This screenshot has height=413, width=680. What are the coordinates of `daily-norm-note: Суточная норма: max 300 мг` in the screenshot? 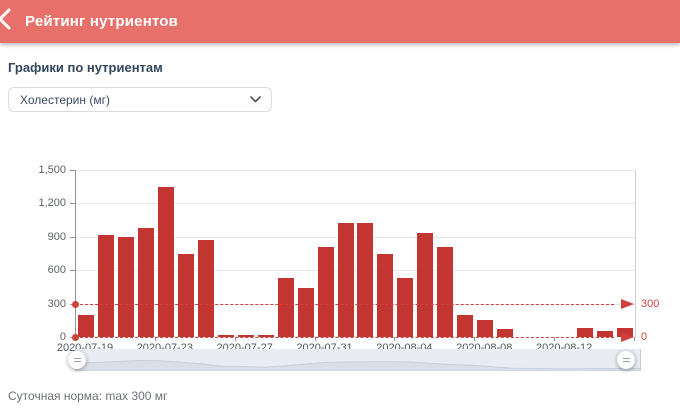 It's located at (88, 396).